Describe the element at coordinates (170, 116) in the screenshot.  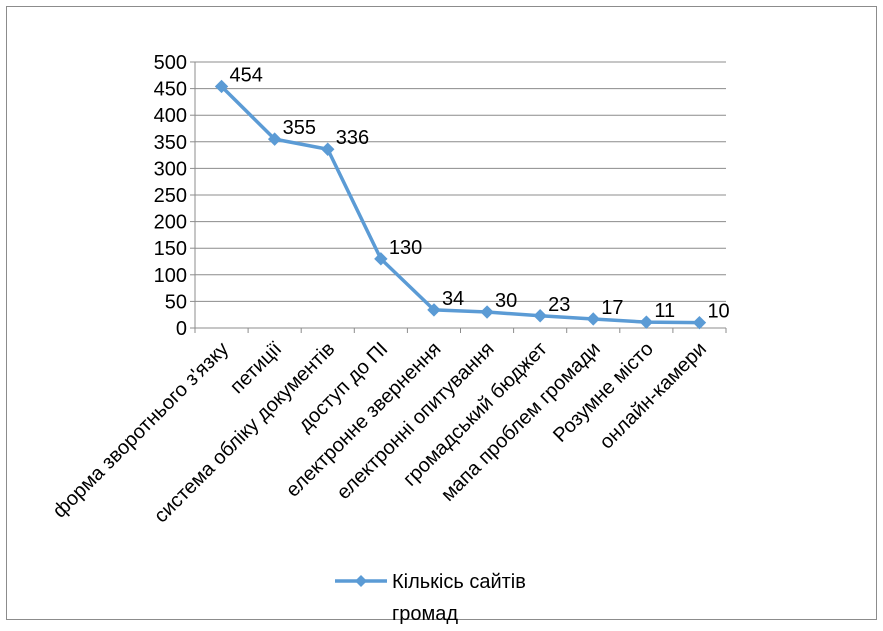
I see `y-tick-label: 400` at that location.